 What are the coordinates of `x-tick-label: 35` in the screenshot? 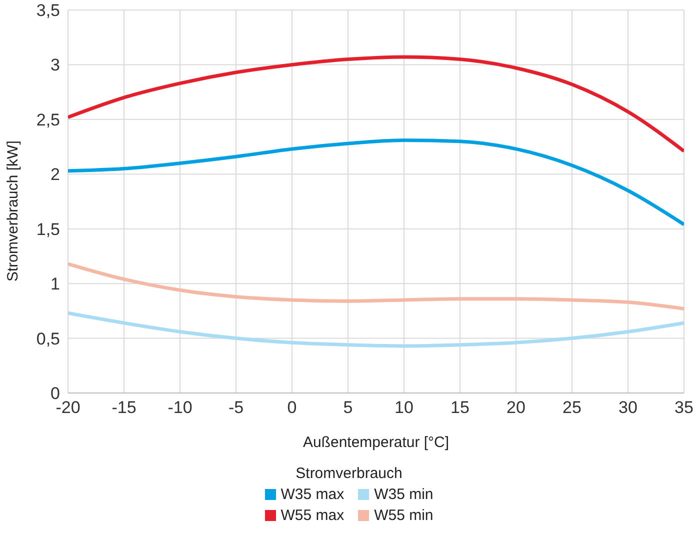 It's located at (684, 408).